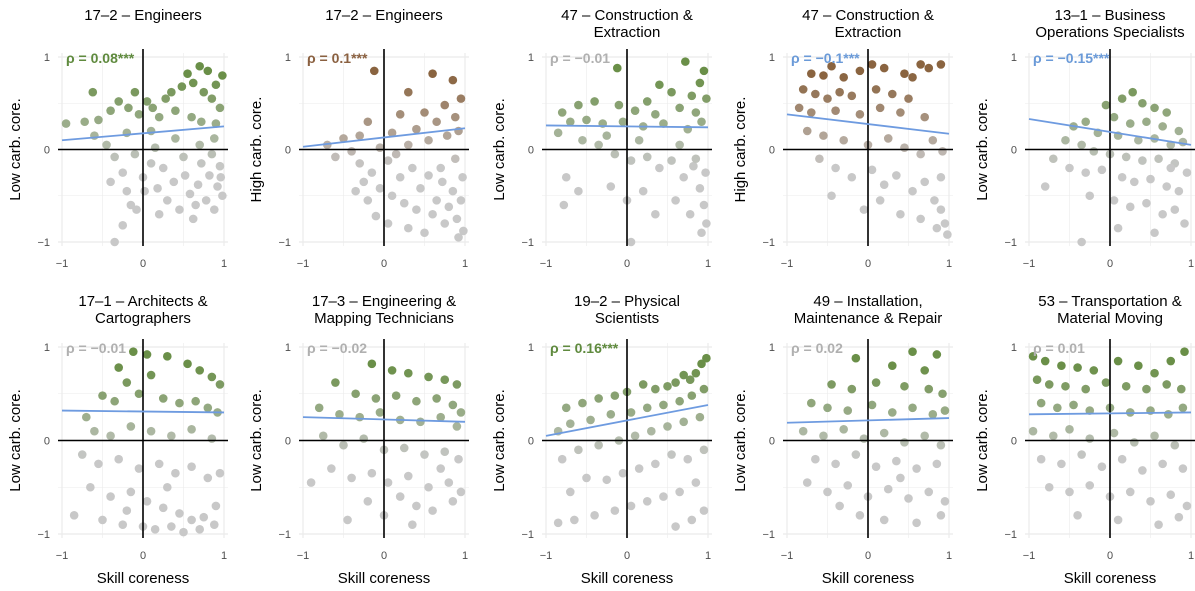  Describe the element at coordinates (96, 348) in the screenshot. I see `rho-label: ρ = −0.01` at that location.